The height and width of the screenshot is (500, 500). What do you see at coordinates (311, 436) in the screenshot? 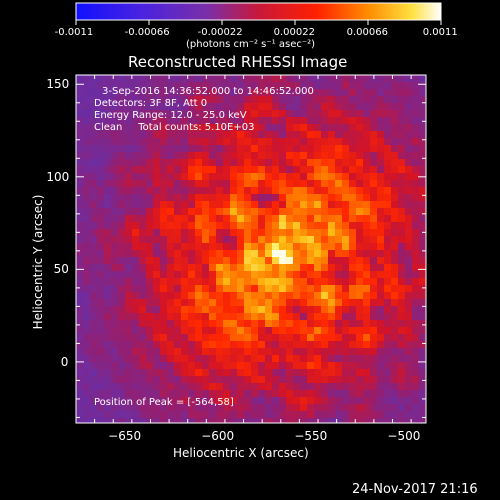
I see `x-tick-label: −550` at bounding box center [311, 436].